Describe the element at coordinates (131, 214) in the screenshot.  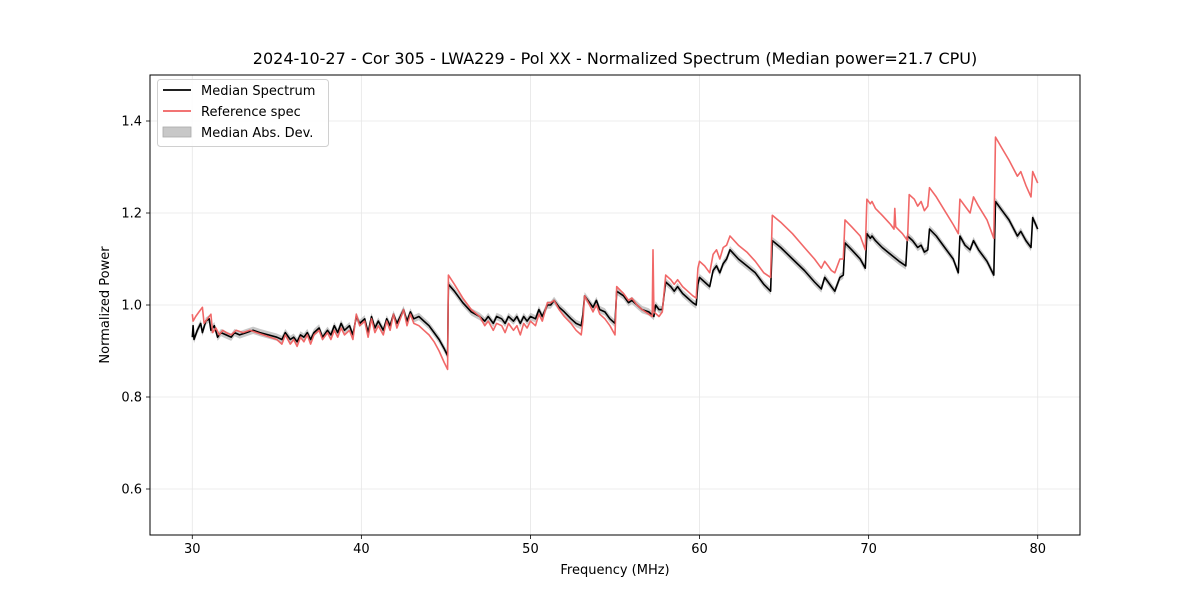
I see `y-tick-label: 1.2` at that location.